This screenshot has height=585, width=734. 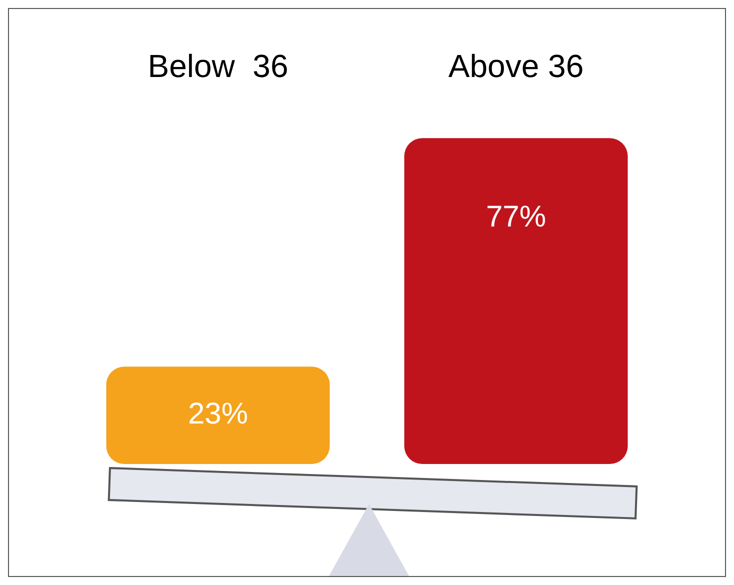 I want to click on x-tick-label: Below 36, so click(x=218, y=66).